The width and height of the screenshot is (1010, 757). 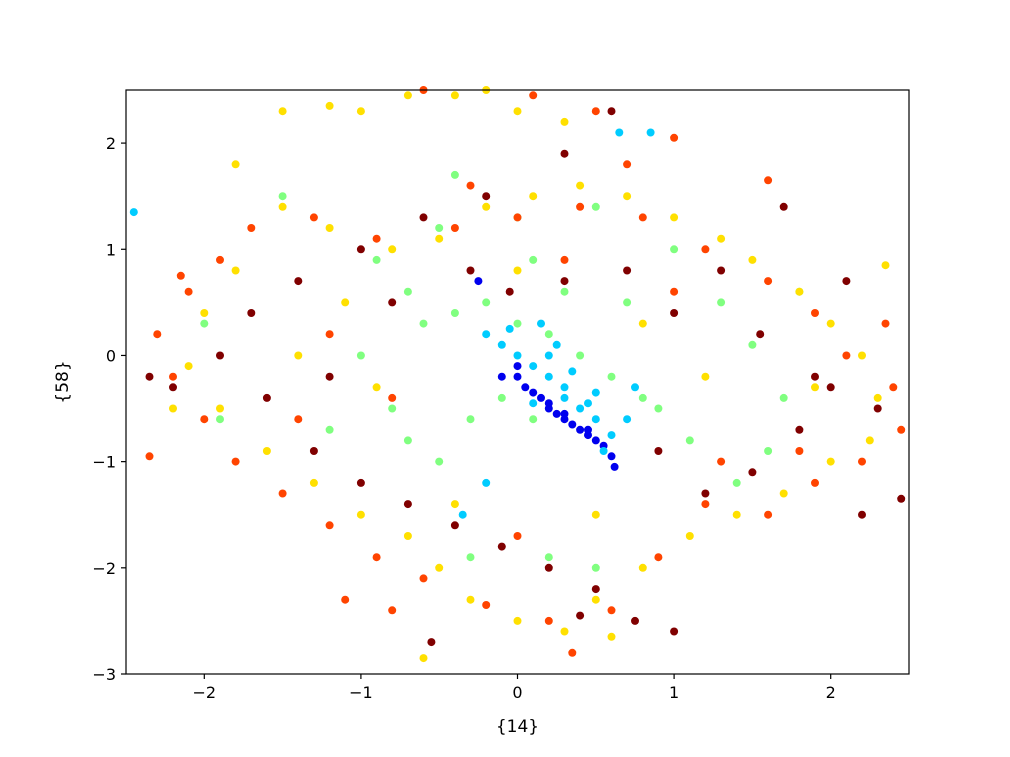 What do you see at coordinates (104, 462) in the screenshot?
I see `y-tick-label: −1` at bounding box center [104, 462].